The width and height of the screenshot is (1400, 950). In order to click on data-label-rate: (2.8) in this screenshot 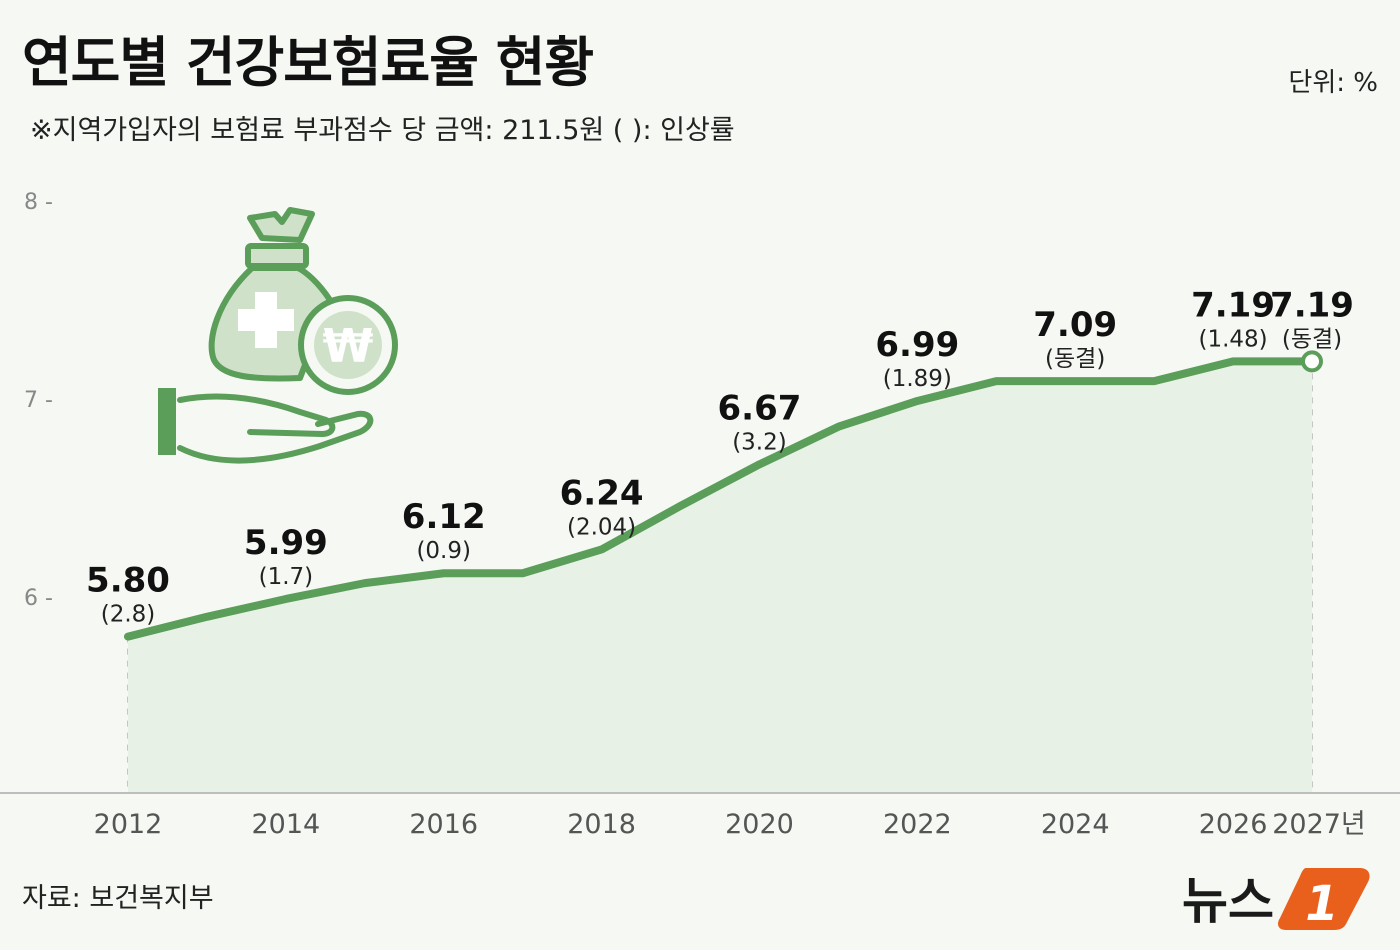, I will do `click(128, 615)`.